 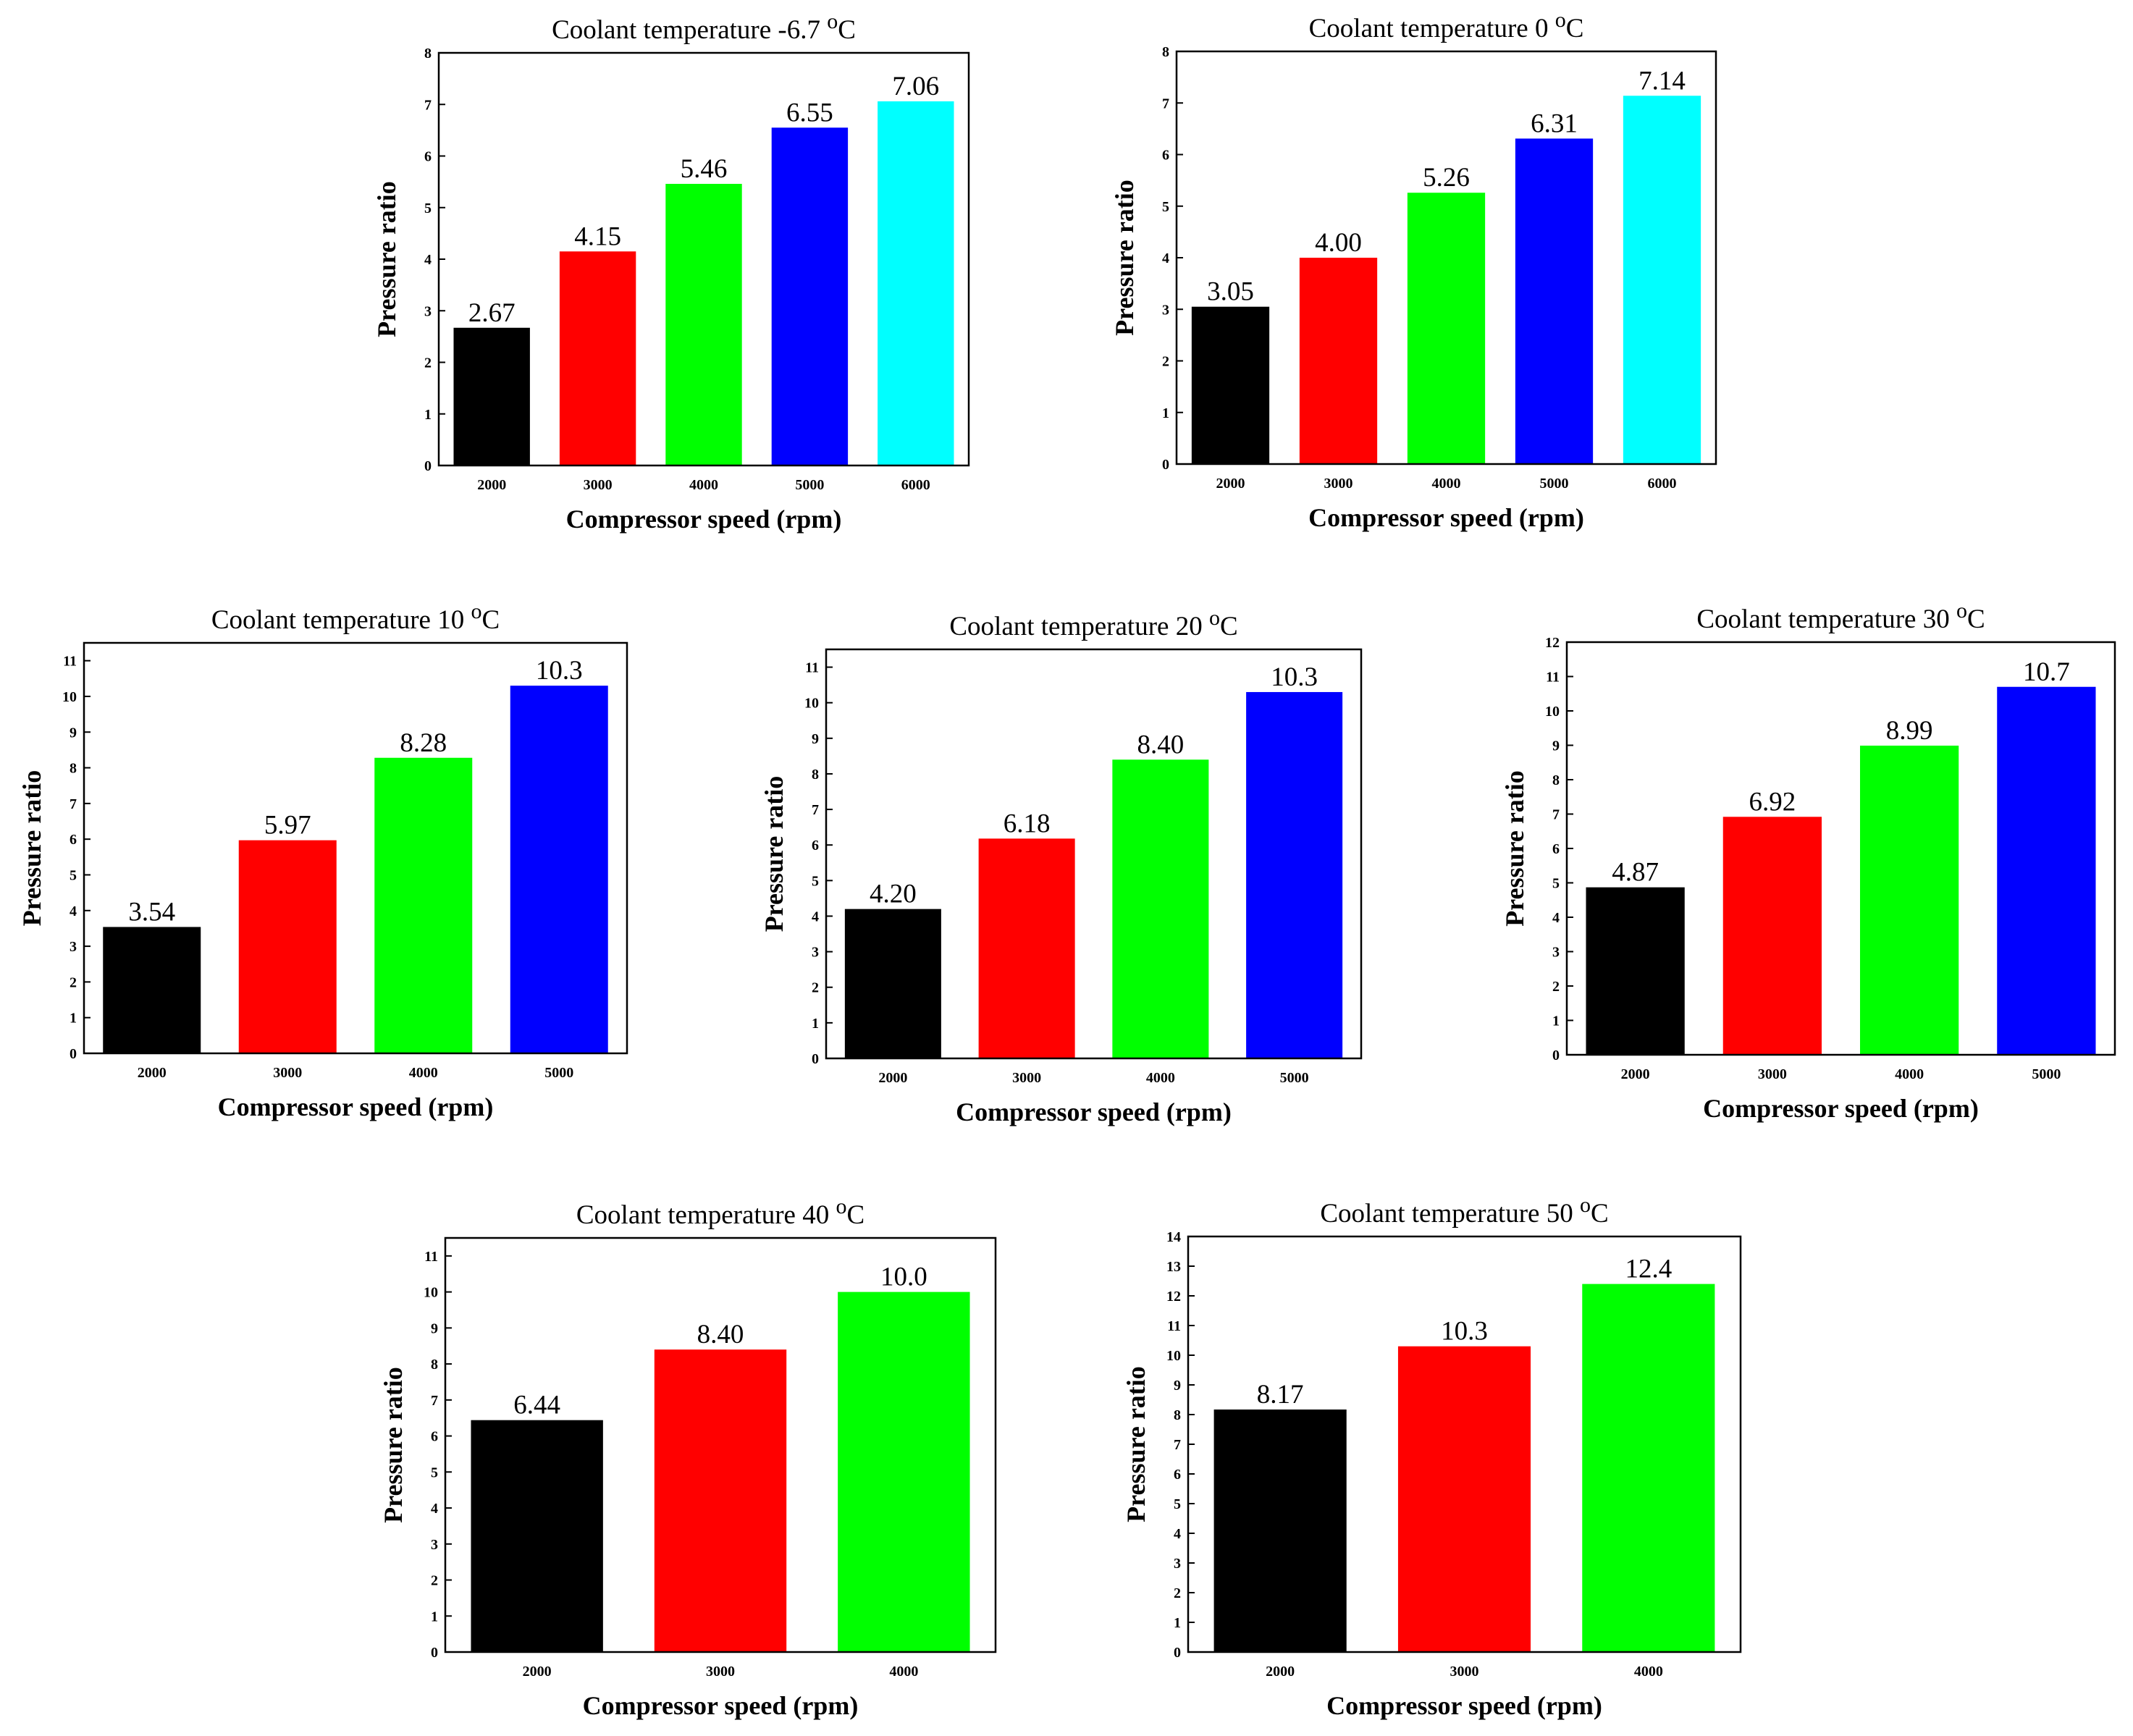 I want to click on data-label-4000: 8.40, so click(x=1161, y=745).